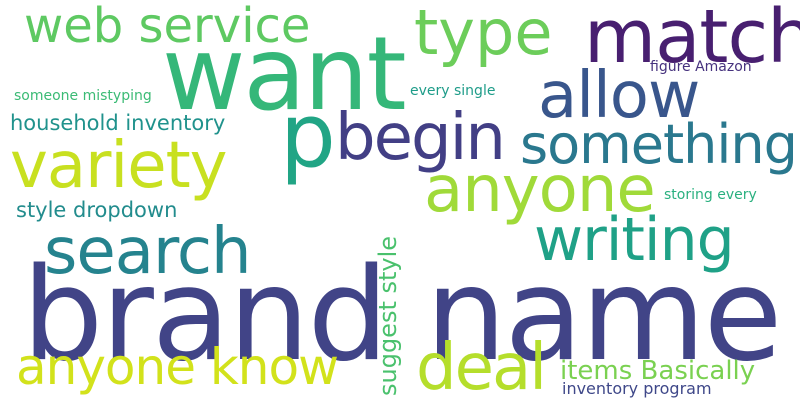 The image size is (800, 400). Describe the element at coordinates (118, 123) in the screenshot. I see `word-household-inventory: household inventory` at that location.